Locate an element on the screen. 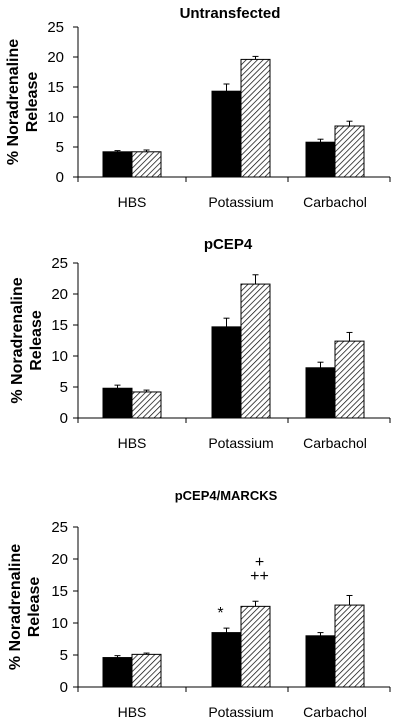 The height and width of the screenshot is (728, 400). significance-marker: * is located at coordinates (220, 613).